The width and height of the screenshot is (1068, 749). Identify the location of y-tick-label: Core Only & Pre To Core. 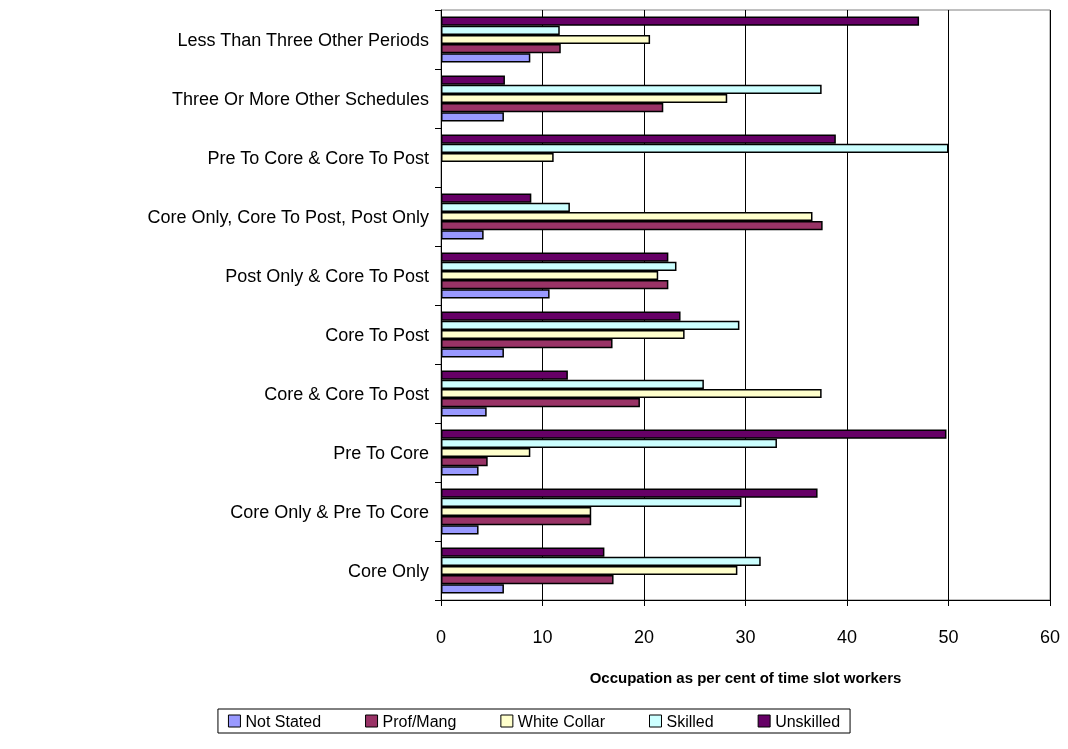
(329, 511).